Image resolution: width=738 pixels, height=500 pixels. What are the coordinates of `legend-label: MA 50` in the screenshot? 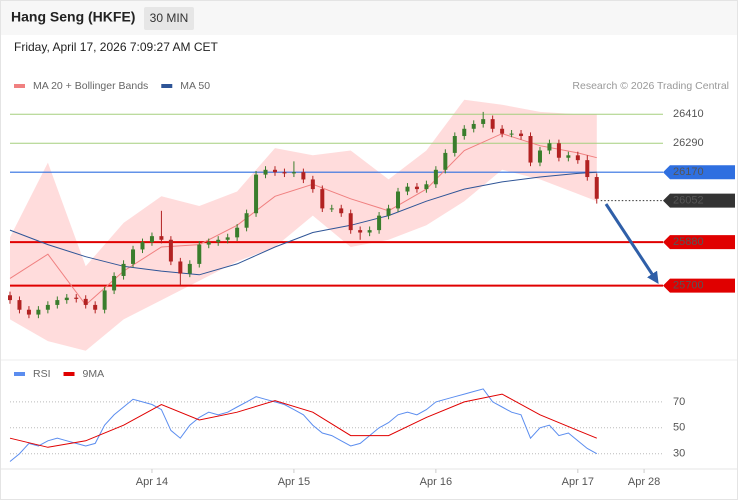 It's located at (195, 86).